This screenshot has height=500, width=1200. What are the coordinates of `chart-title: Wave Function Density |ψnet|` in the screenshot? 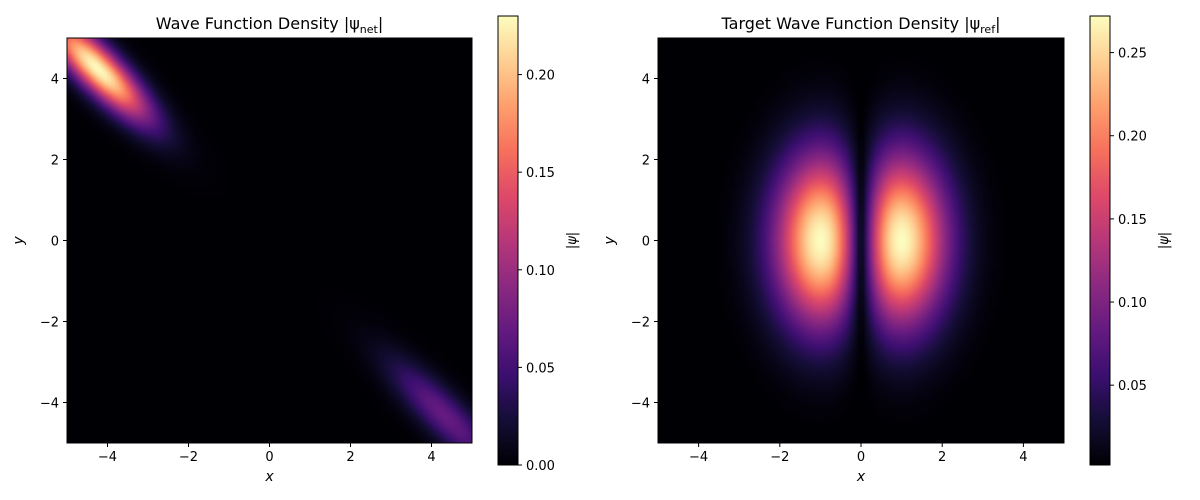 It's located at (269, 25).